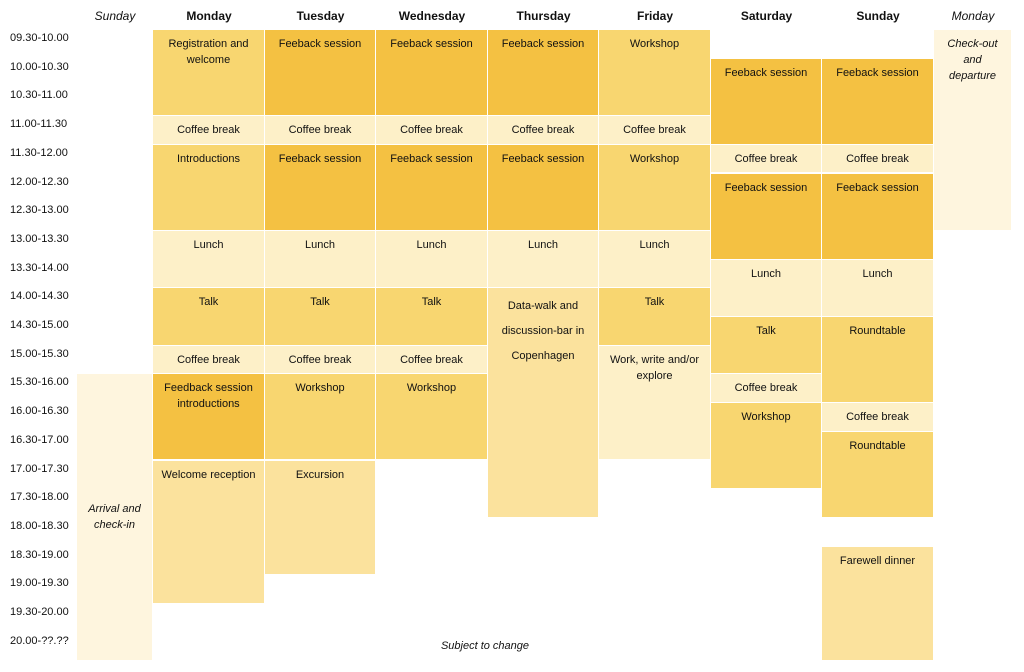 This screenshot has width=1024, height=672. What do you see at coordinates (39, 497) in the screenshot?
I see `time-slot-label: 17.30-18.00` at bounding box center [39, 497].